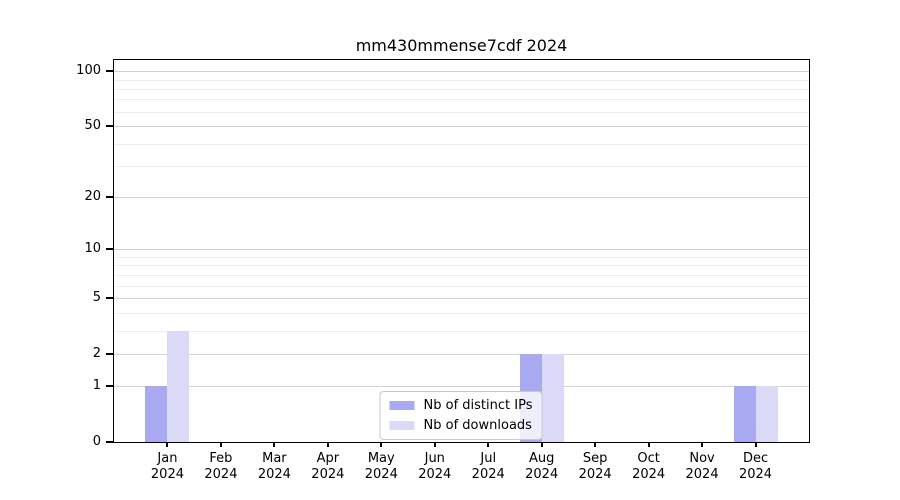 This screenshot has height=500, width=900. Describe the element at coordinates (92, 248) in the screenshot. I see `y-tick-label: 10` at that location.